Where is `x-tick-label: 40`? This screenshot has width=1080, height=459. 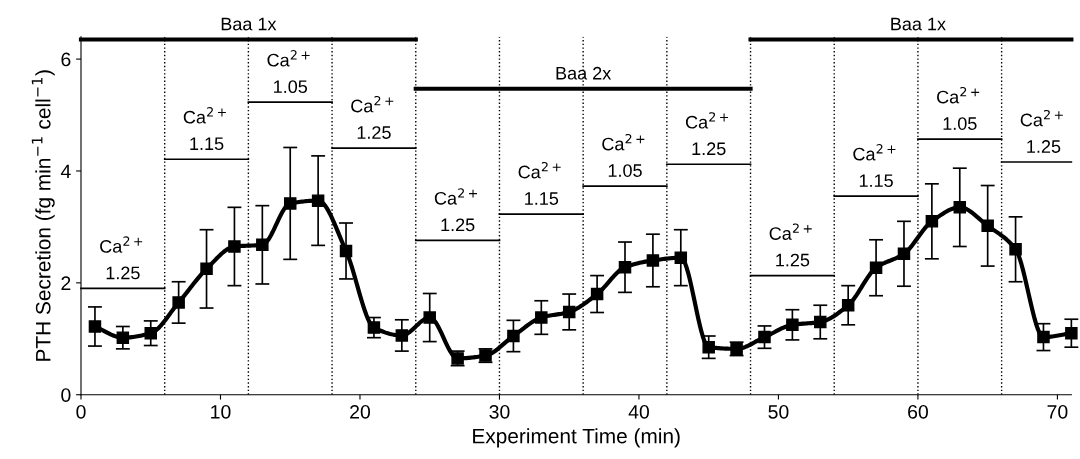
x-tick-label: 40 is located at coordinates (638, 411).